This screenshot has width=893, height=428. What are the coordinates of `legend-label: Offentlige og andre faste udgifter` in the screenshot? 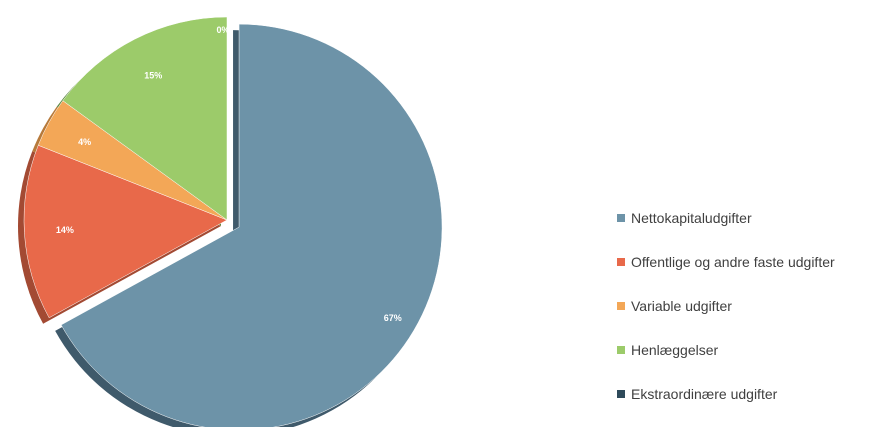 It's located at (733, 262).